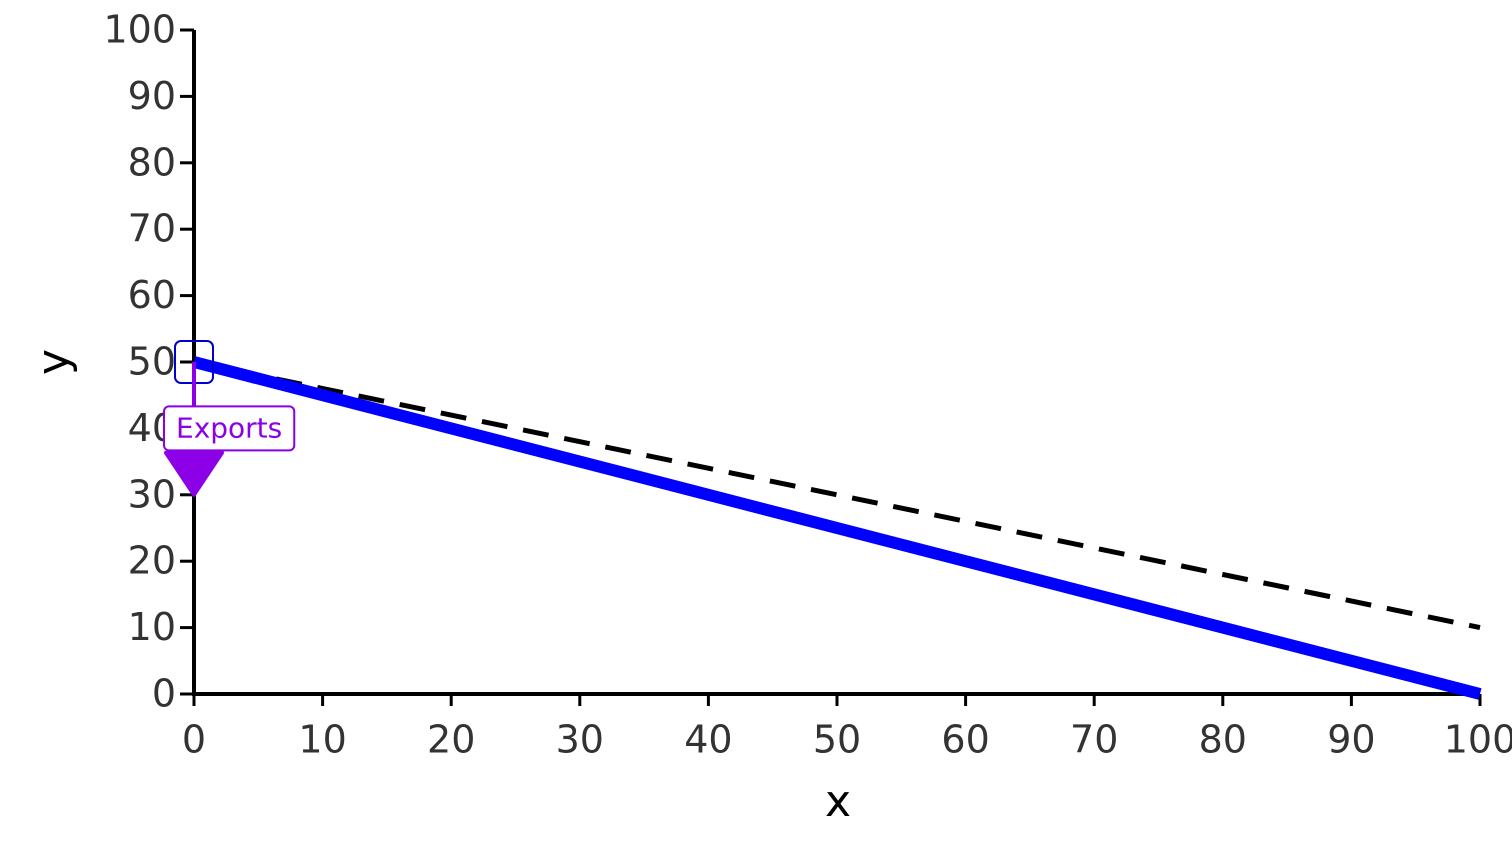 The height and width of the screenshot is (864, 1512). I want to click on annotation-box, so click(229, 428).